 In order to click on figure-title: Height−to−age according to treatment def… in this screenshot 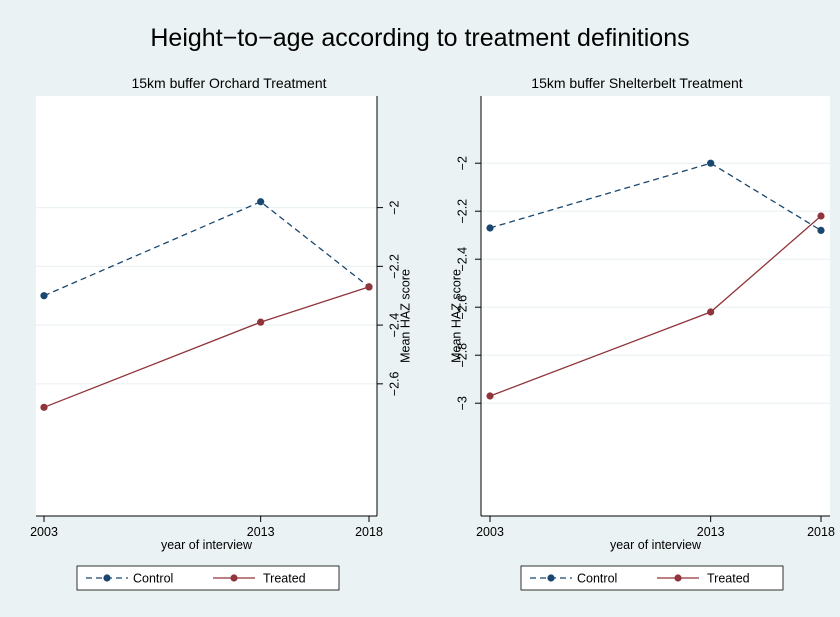, I will do `click(419, 38)`.